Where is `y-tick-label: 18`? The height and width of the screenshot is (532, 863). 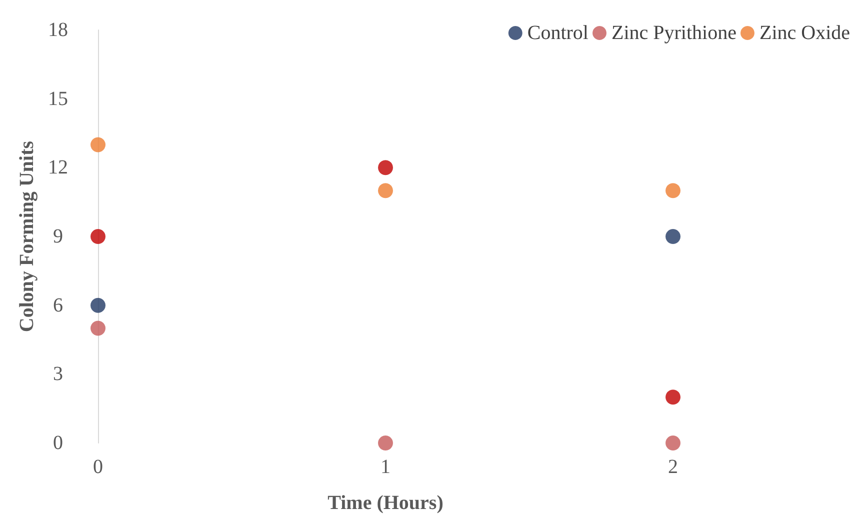 y-tick-label: 18 is located at coordinates (58, 30).